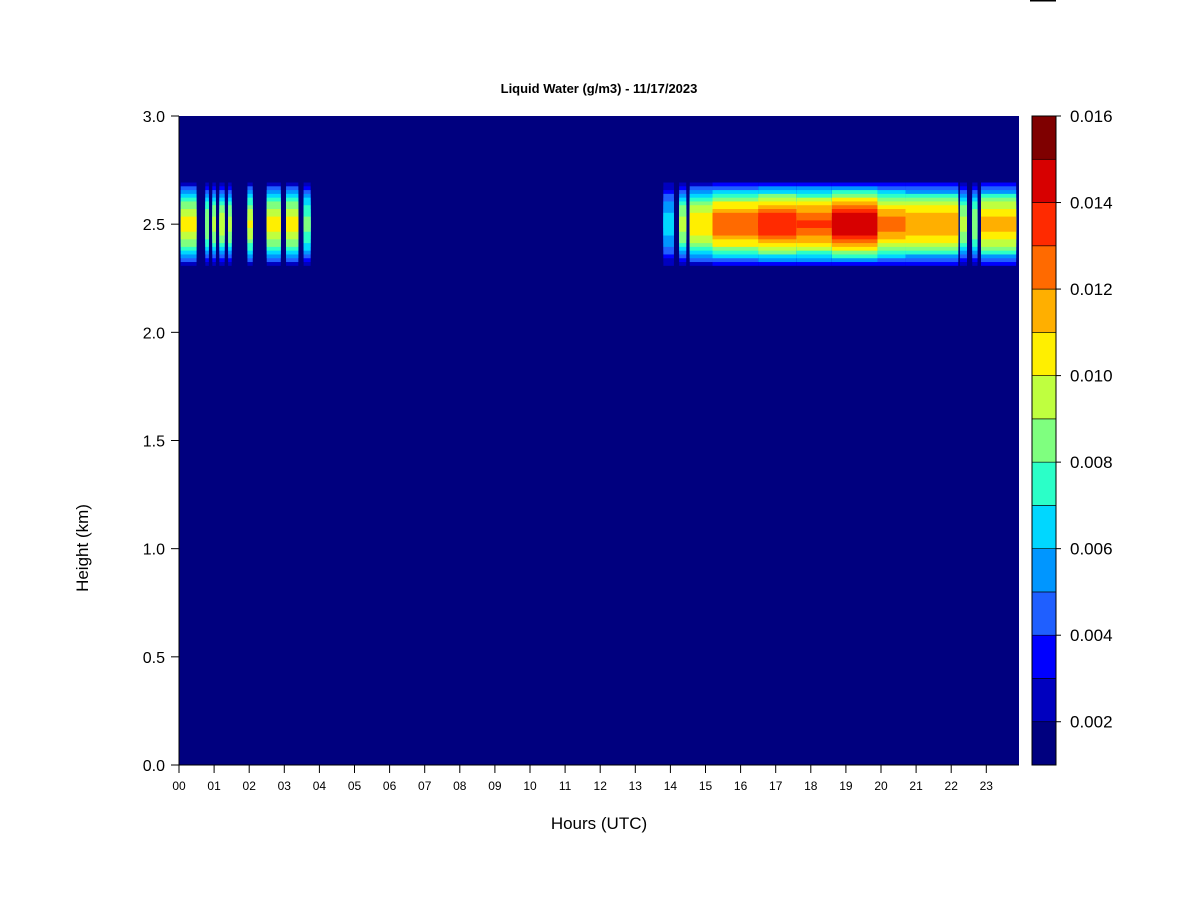 The height and width of the screenshot is (900, 1200). What do you see at coordinates (1072, 436) in the screenshot?
I see `colorbar: 0.002 0.004 0.006 0.008 0.010 0.012 0.014 0.016` at bounding box center [1072, 436].